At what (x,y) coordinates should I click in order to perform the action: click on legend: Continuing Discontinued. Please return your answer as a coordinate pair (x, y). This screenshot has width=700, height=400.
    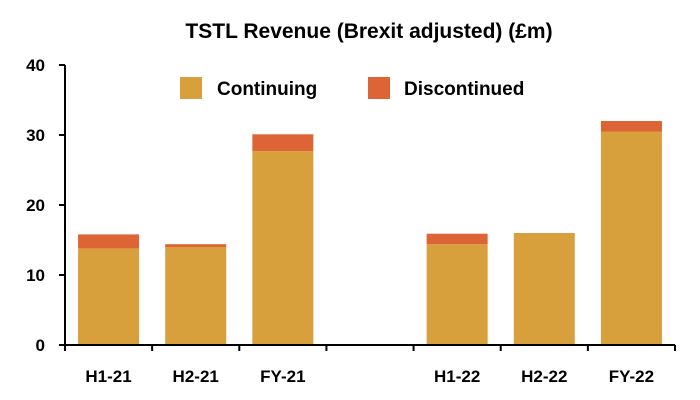
    Looking at the image, I should click on (352, 88).